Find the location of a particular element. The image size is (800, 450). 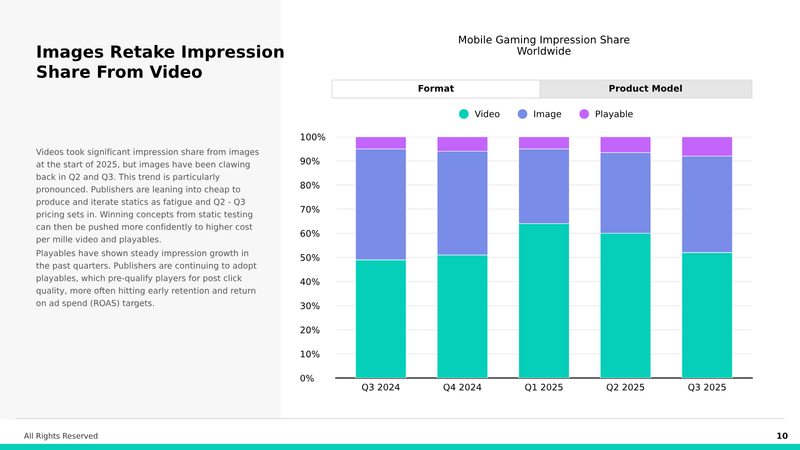

x-tick-label: Q3 2024 is located at coordinates (381, 388).